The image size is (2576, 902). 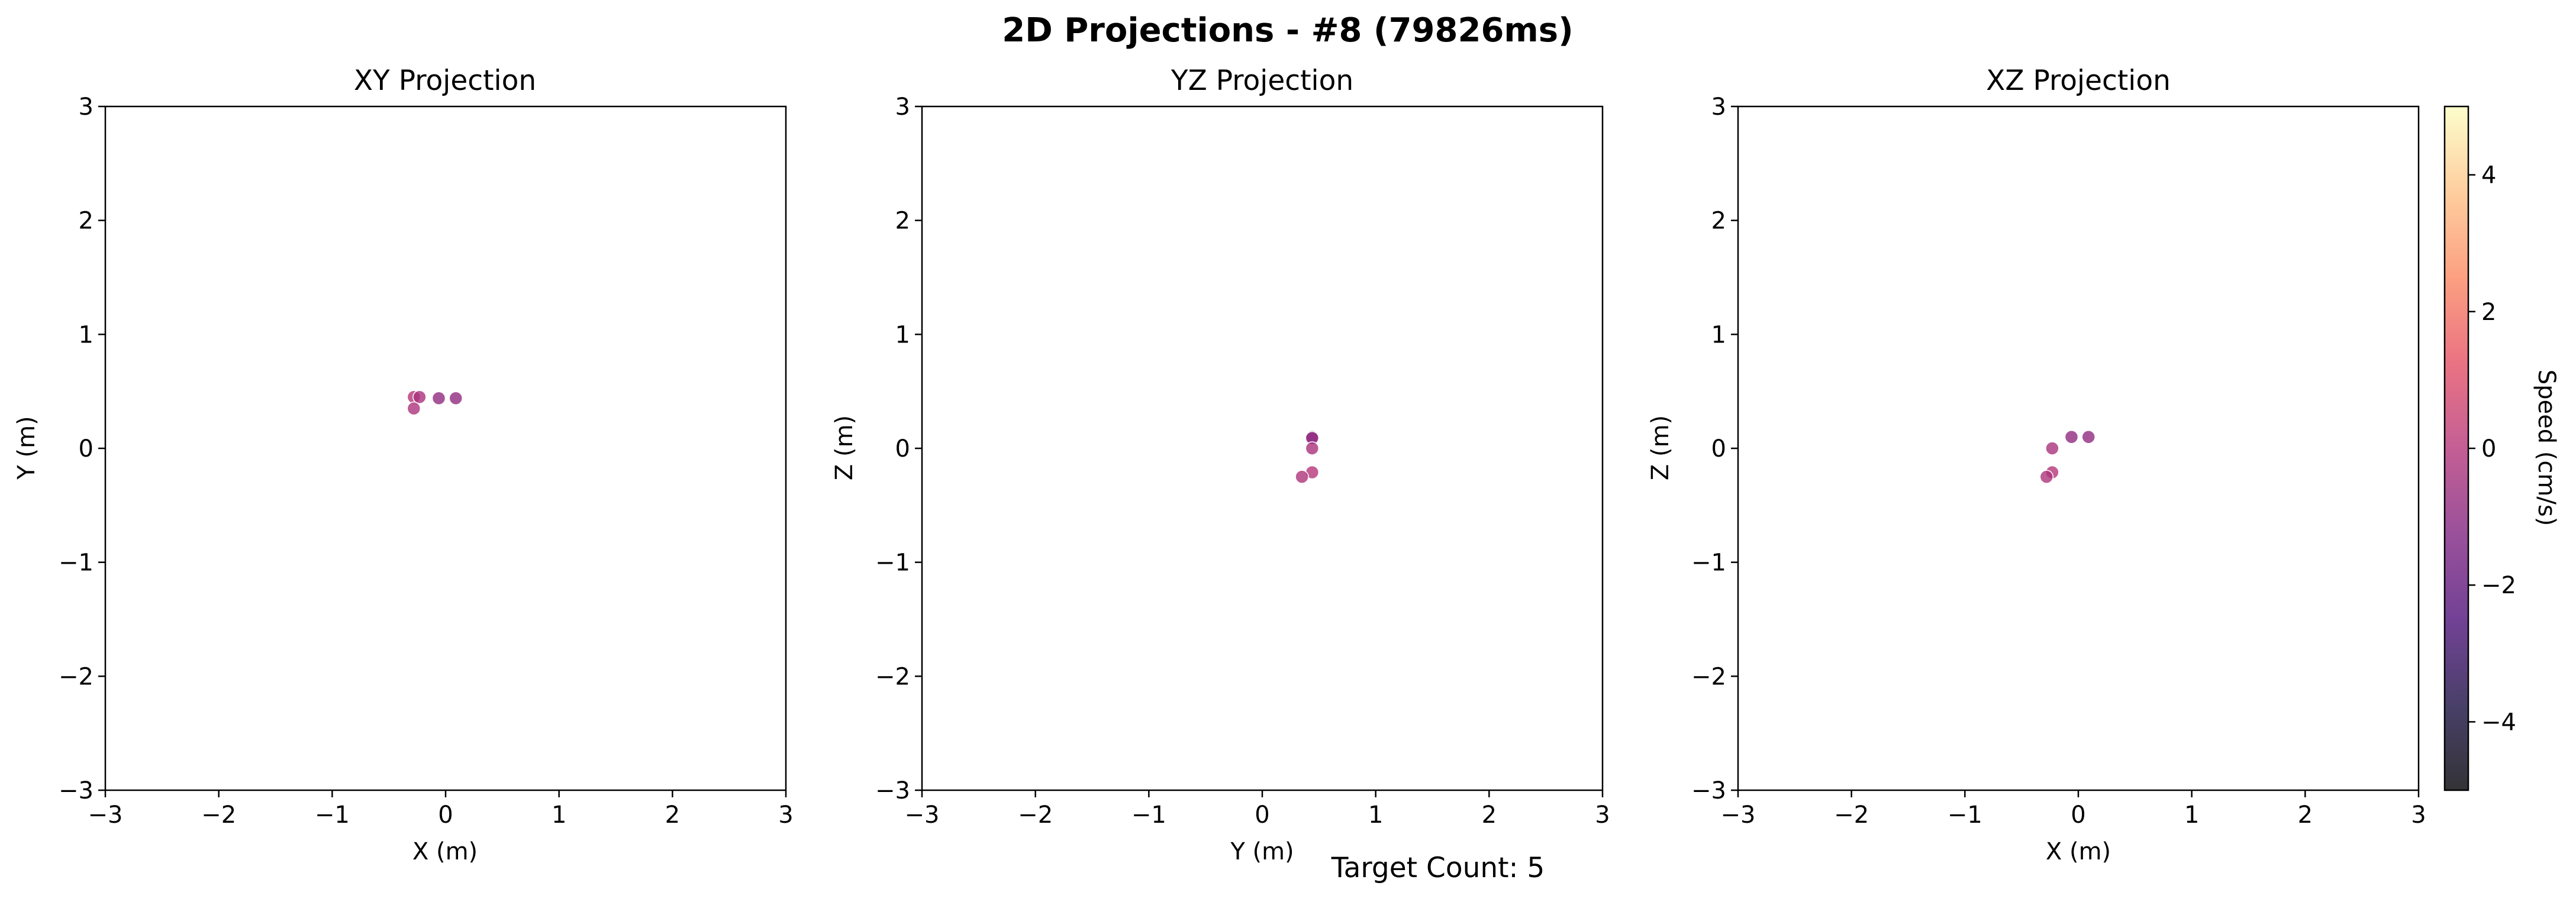 I want to click on colorbar-tick-label: −2, so click(x=2498, y=585).